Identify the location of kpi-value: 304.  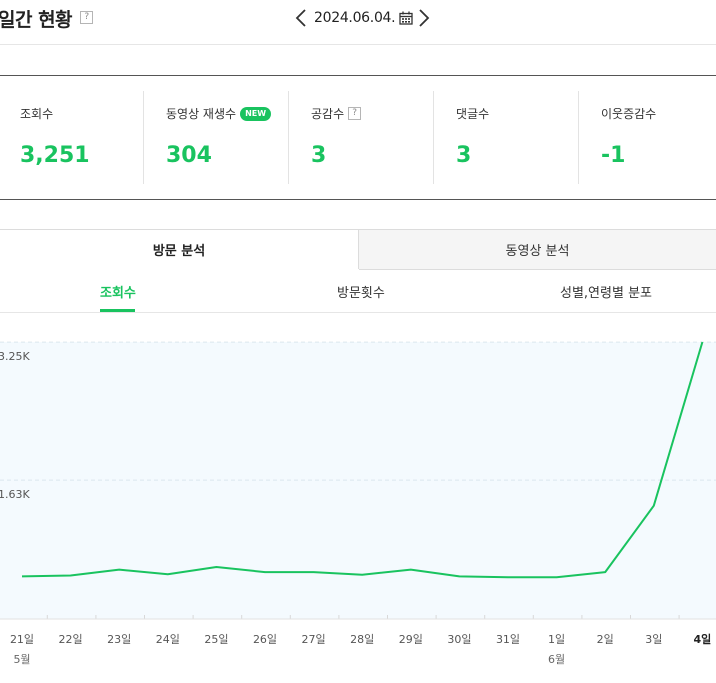
(189, 155).